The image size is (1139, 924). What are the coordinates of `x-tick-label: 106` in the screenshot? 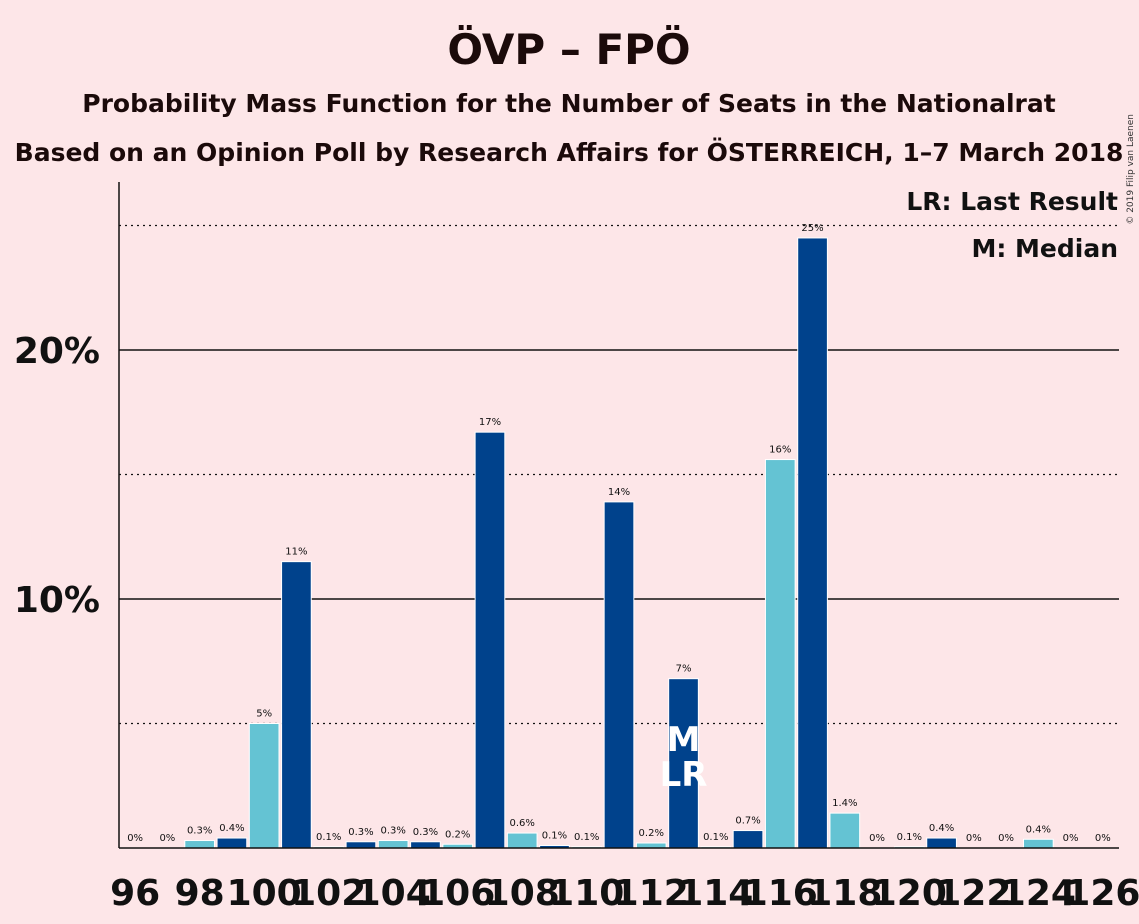 It's located at (457, 893).